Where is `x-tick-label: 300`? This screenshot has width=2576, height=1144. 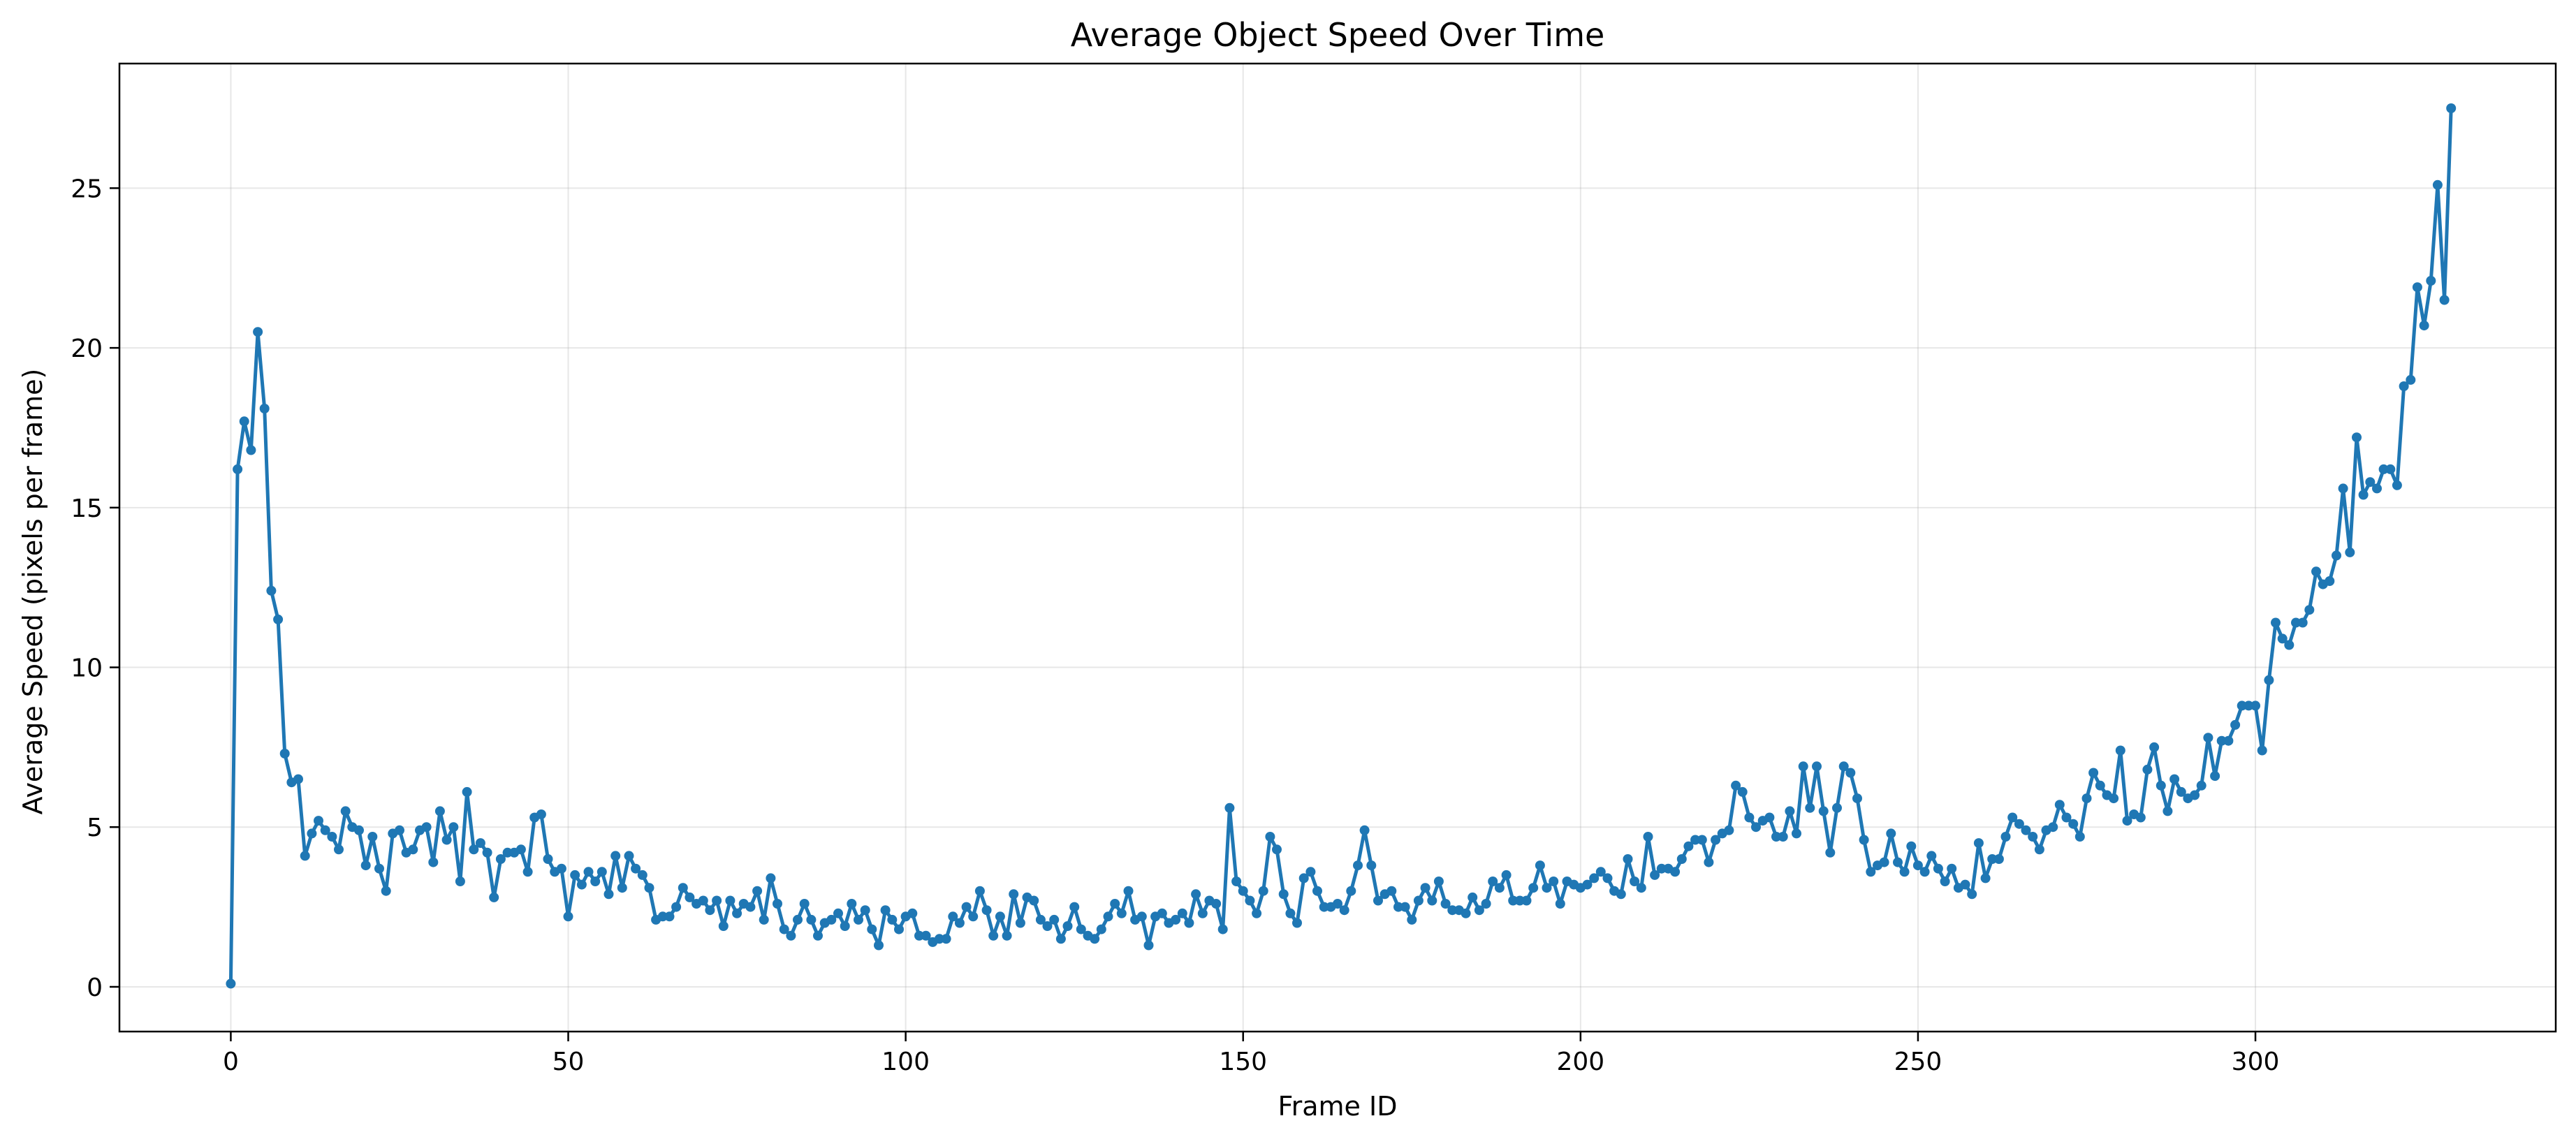
x-tick-label: 300 is located at coordinates (2256, 1062).